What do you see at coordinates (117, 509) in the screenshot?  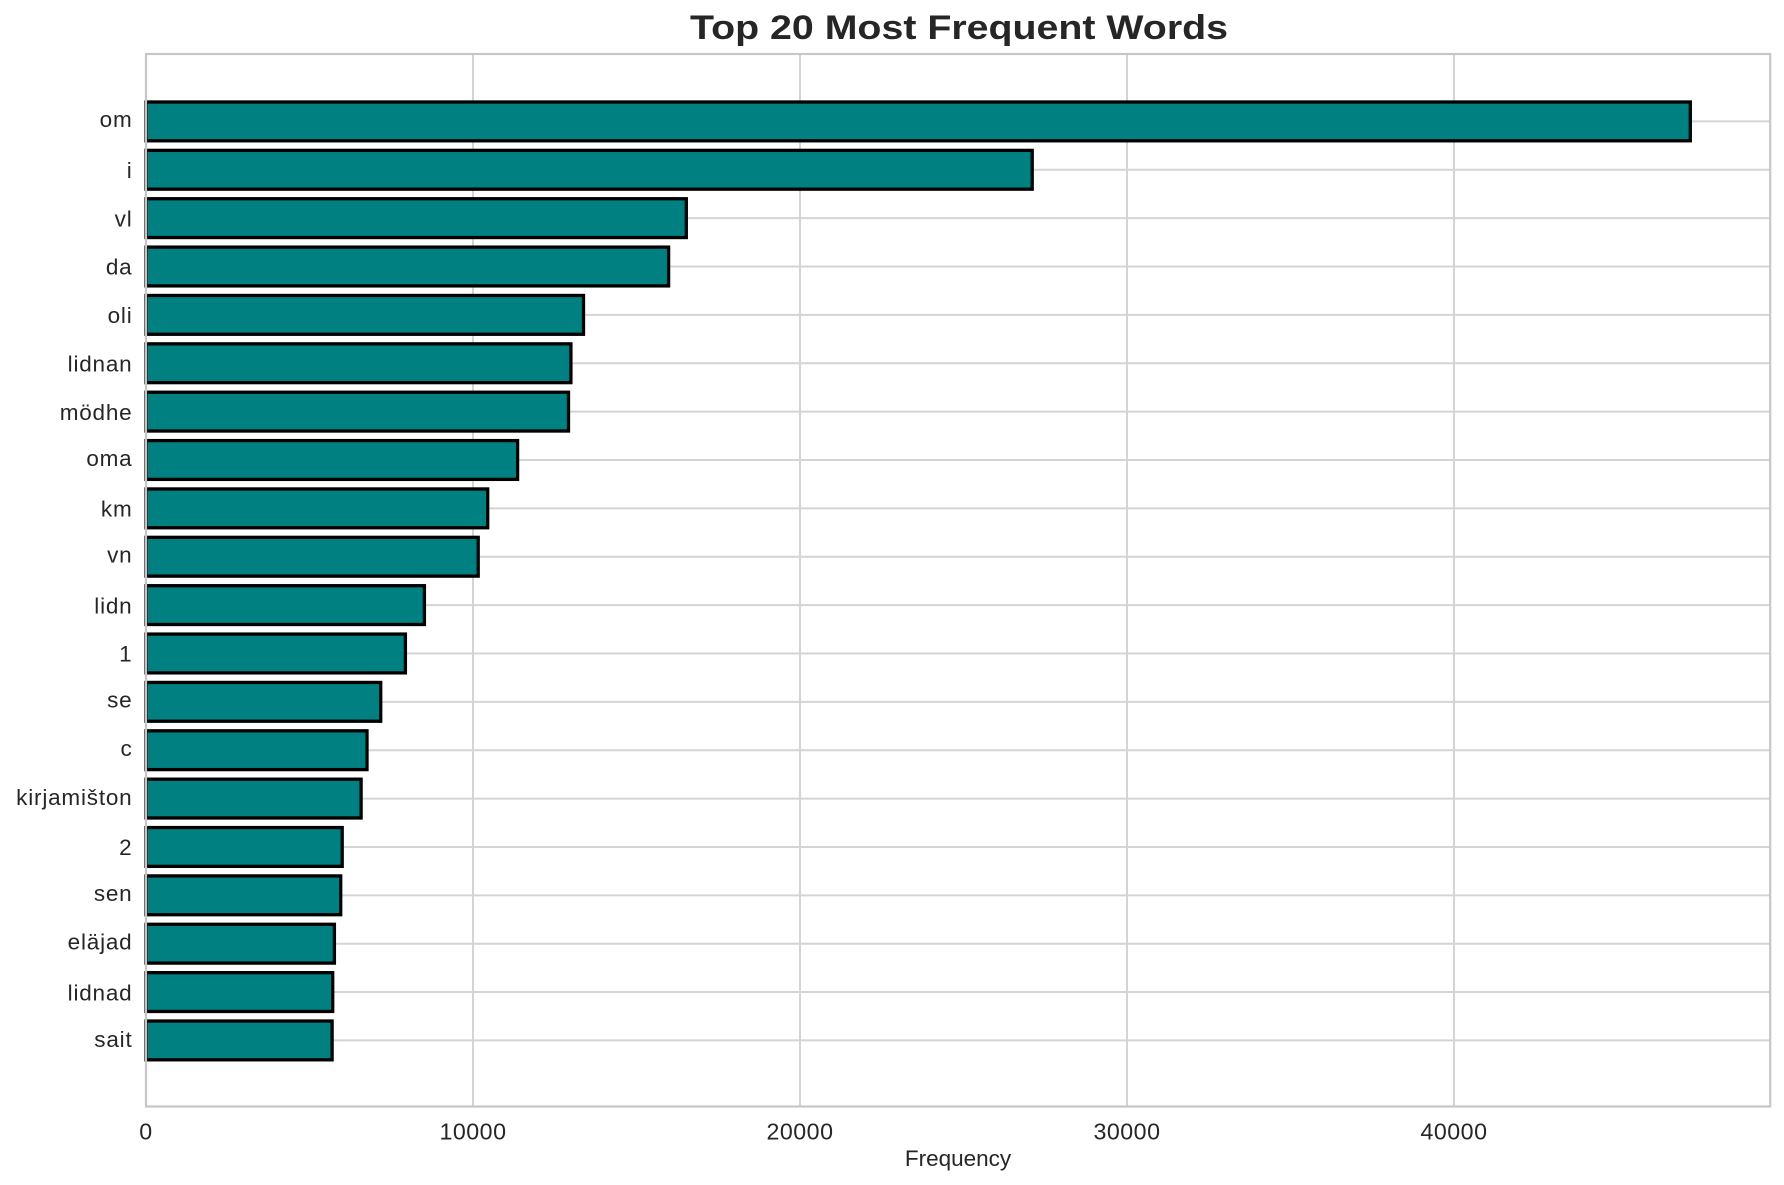 I see `svg-text: km` at bounding box center [117, 509].